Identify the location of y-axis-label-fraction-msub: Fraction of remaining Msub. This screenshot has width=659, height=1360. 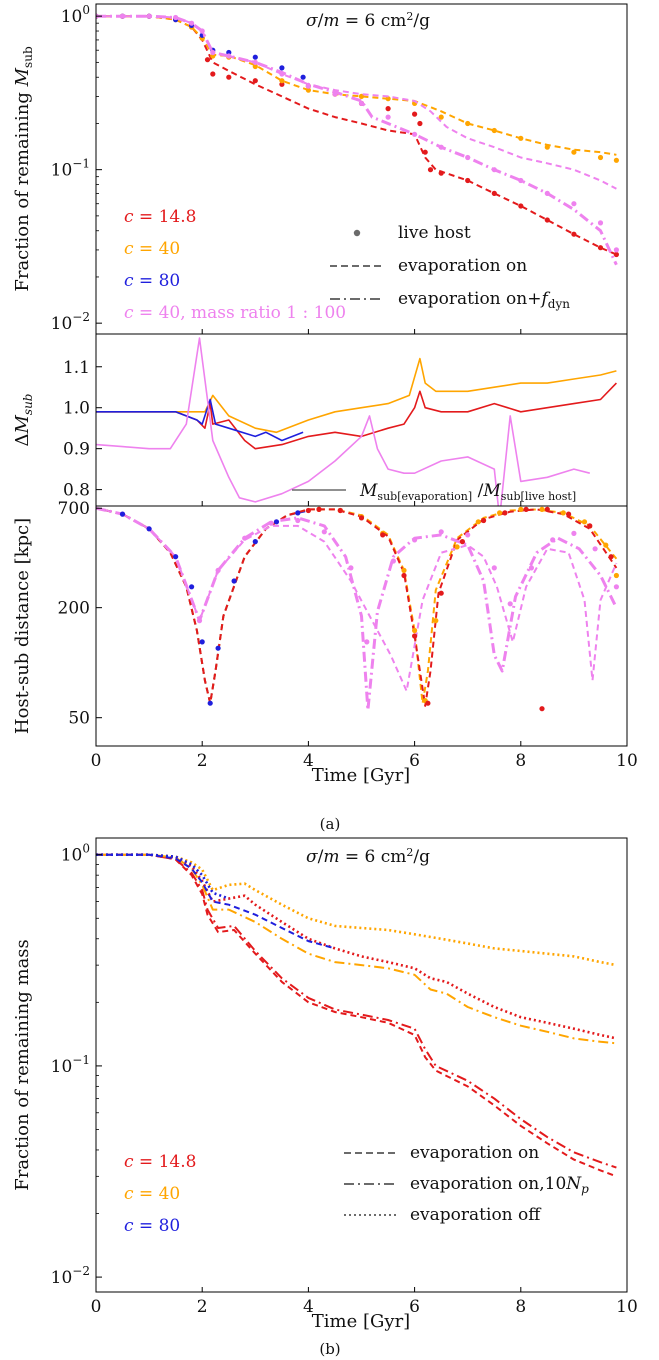
(23, 169).